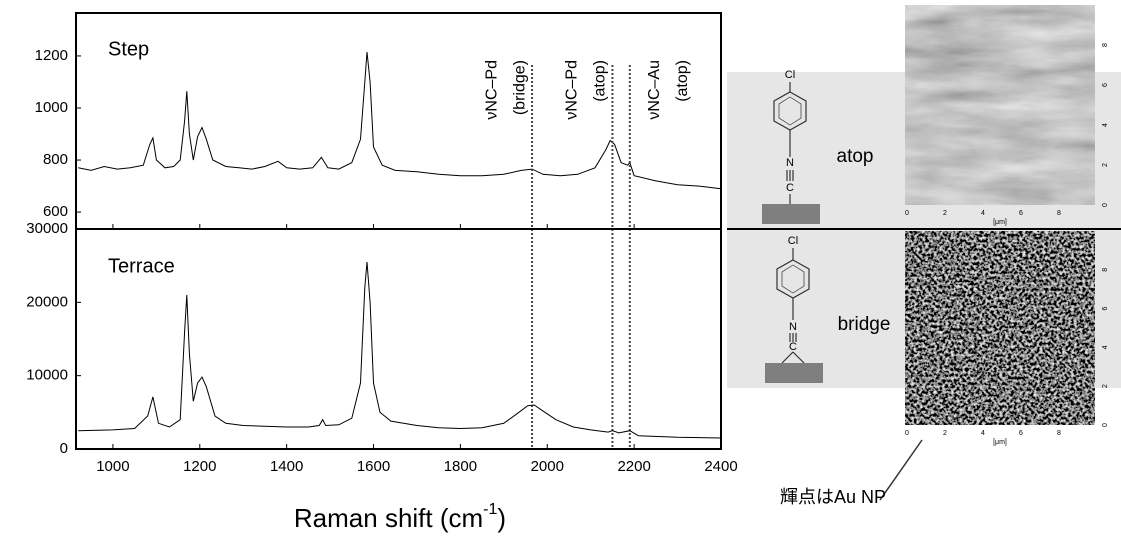  I want to click on panel-title: Terrace, so click(141, 266).